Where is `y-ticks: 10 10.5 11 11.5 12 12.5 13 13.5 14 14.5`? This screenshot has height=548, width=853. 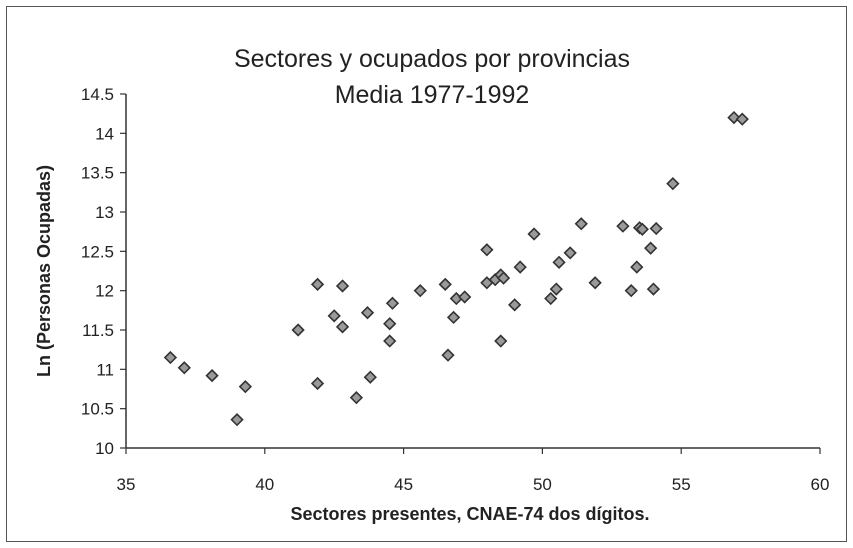
y-ticks: 10 10.5 11 11.5 12 12.5 13 13.5 14 14.5 is located at coordinates (103, 271).